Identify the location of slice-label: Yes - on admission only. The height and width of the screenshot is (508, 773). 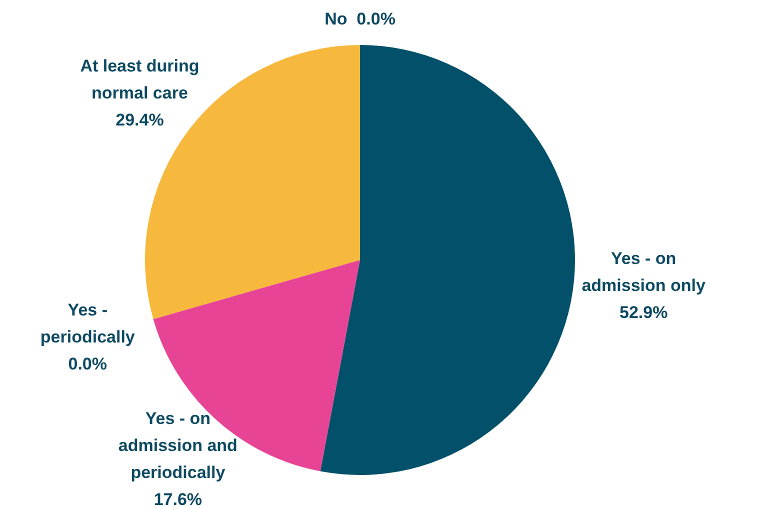
(644, 272).